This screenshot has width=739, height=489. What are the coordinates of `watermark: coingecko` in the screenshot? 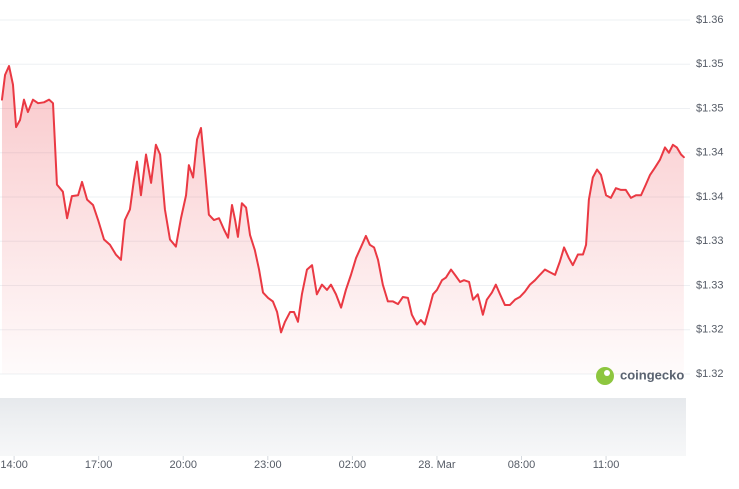 It's located at (640, 376).